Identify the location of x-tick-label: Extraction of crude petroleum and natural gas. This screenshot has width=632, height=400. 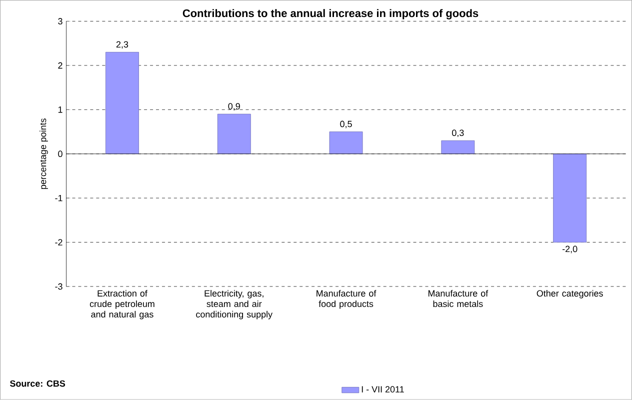
(122, 305).